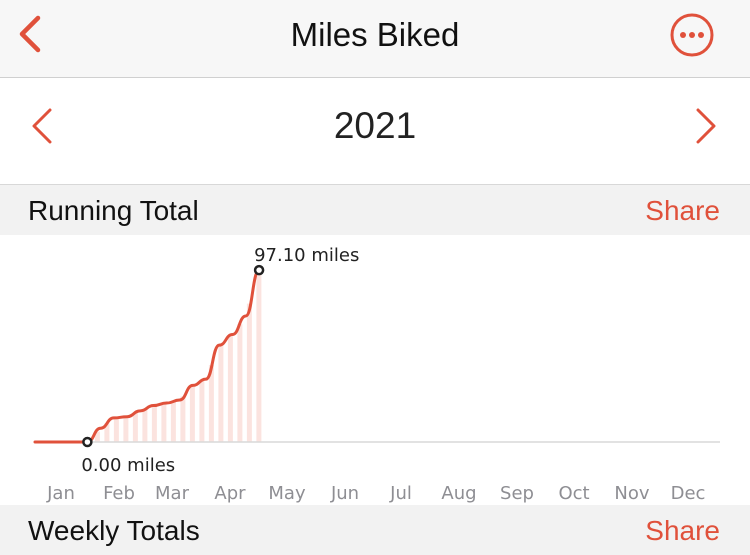 Image resolution: width=750 pixels, height=555 pixels. I want to click on next-year-icon, so click(705, 126).